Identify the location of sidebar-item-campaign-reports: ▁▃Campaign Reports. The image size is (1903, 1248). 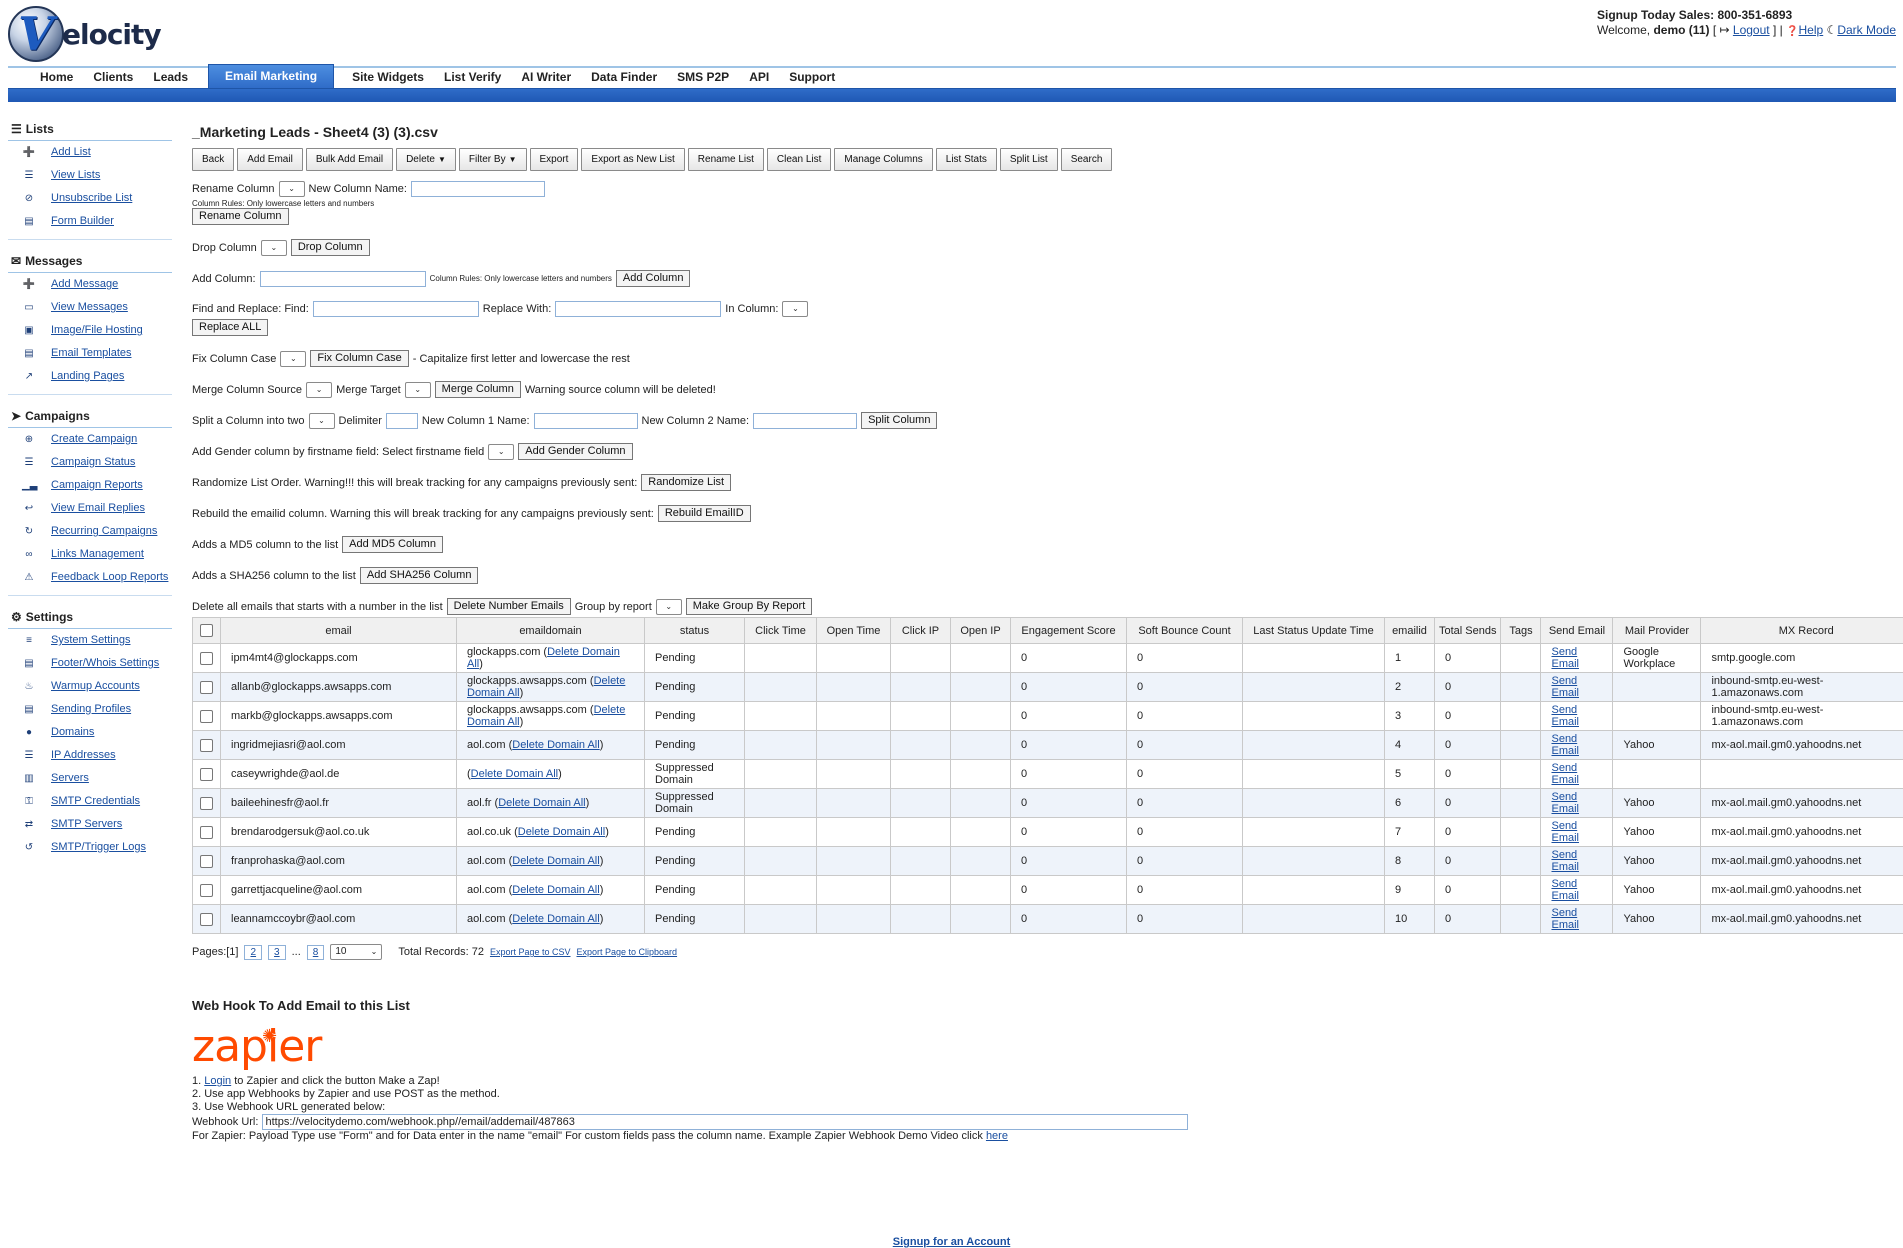
(90, 485).